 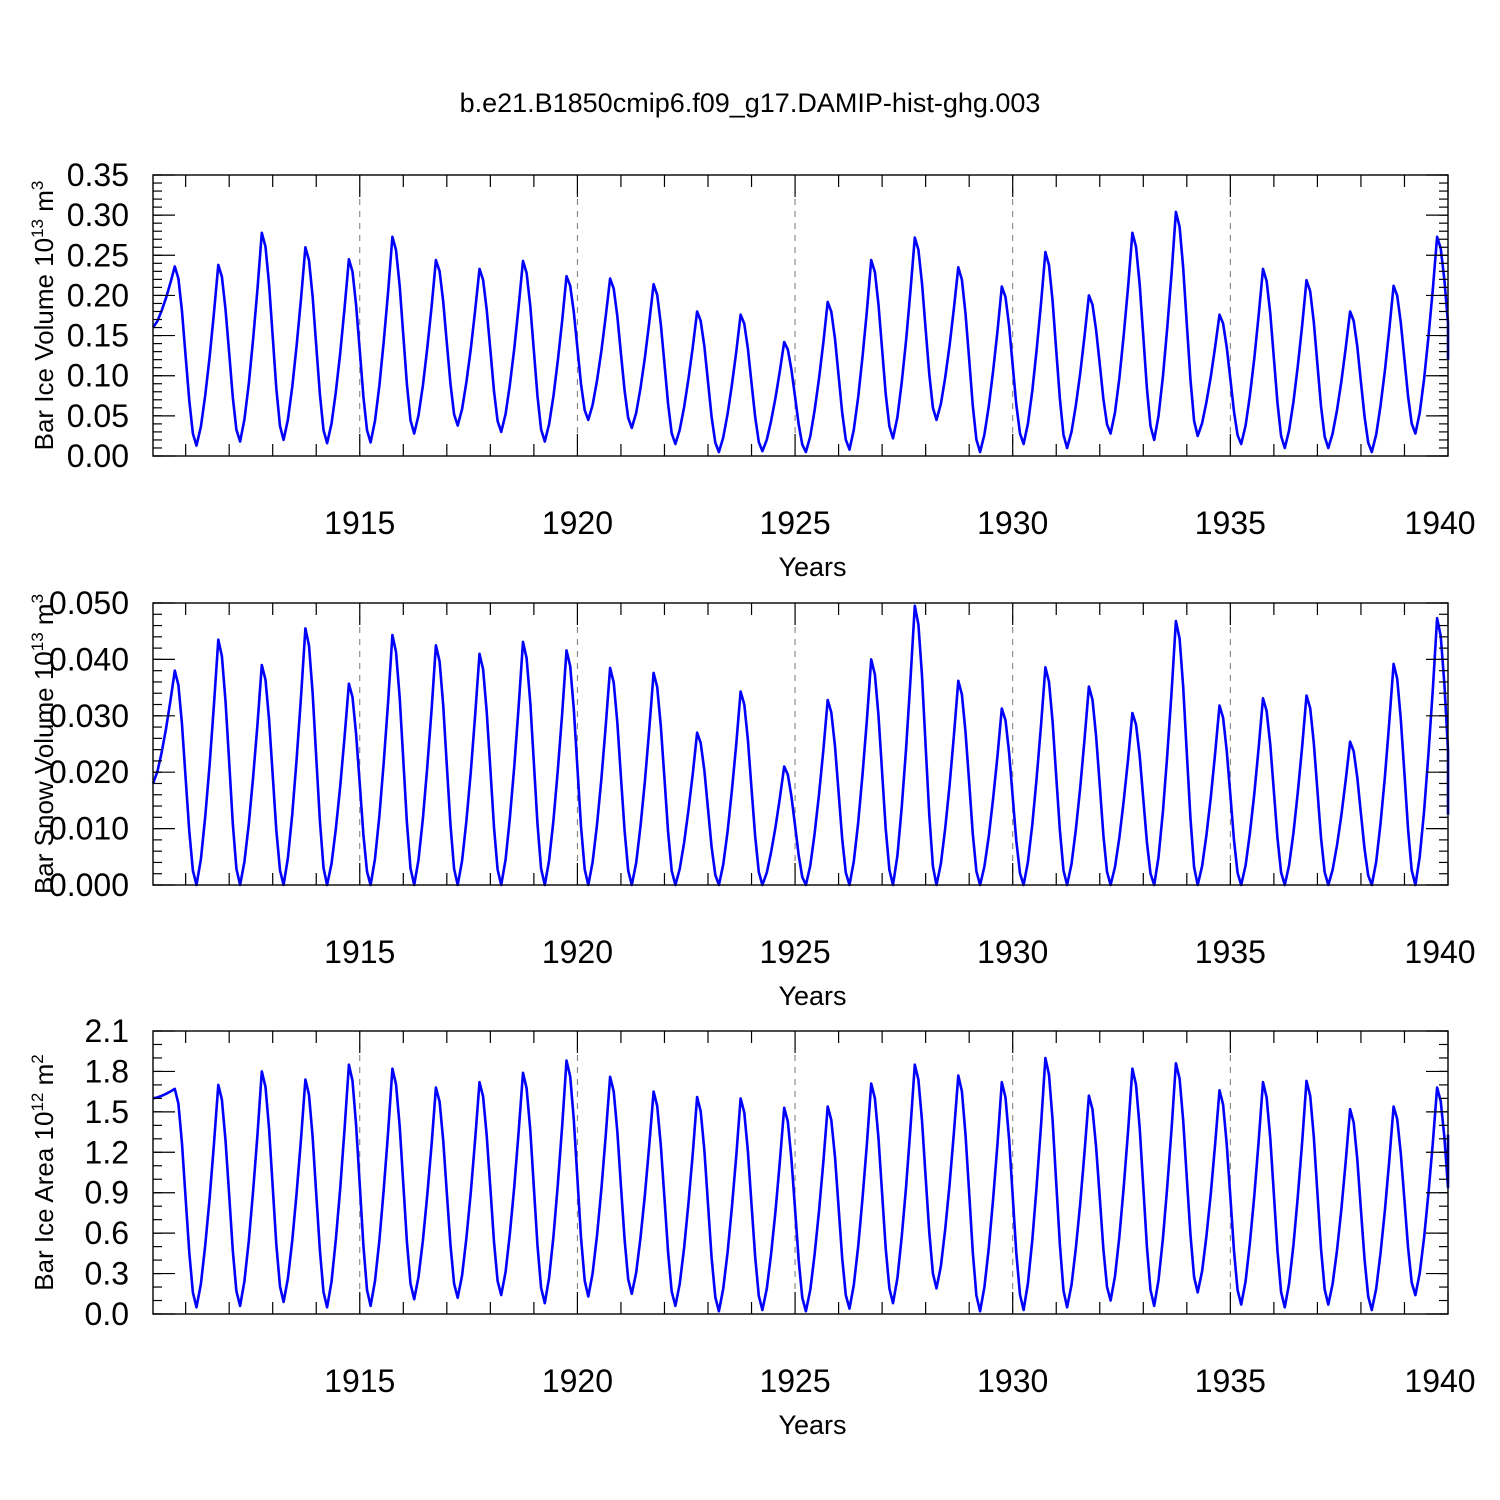 I want to click on y-tick-label: 2.1, so click(x=107, y=1031).